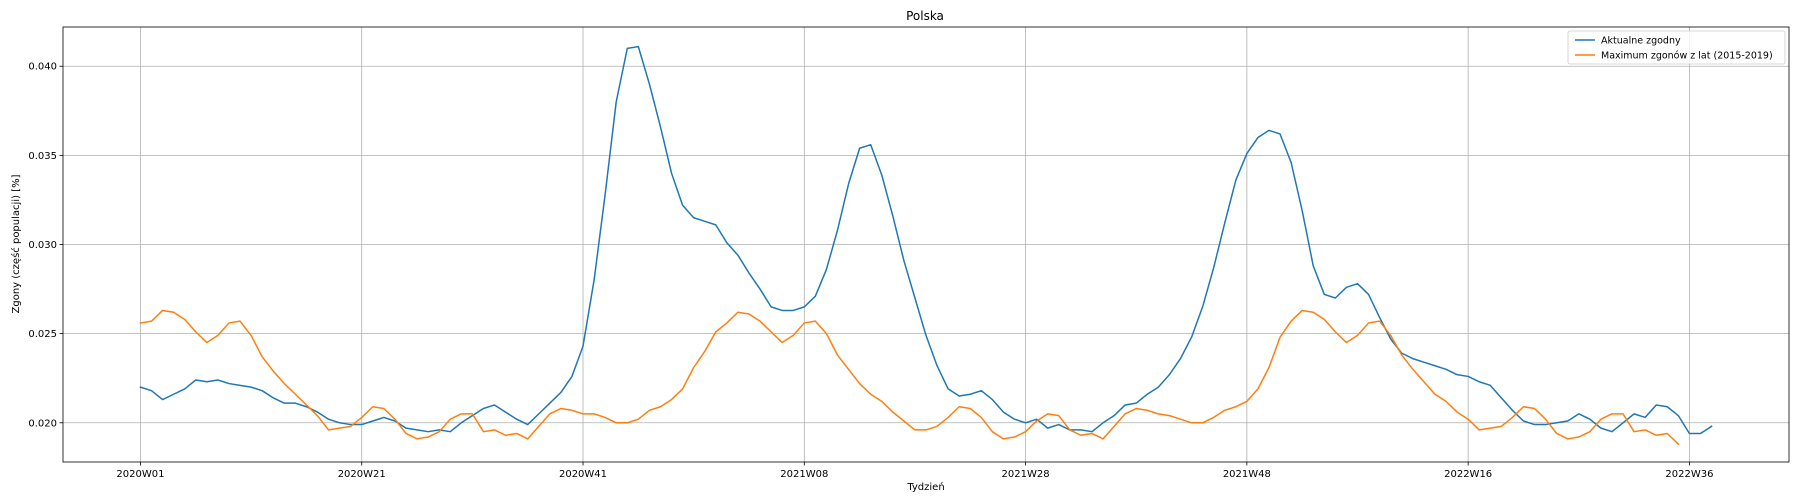 The image size is (1800, 504). I want to click on x-tick-label: 2020W01, so click(140, 474).